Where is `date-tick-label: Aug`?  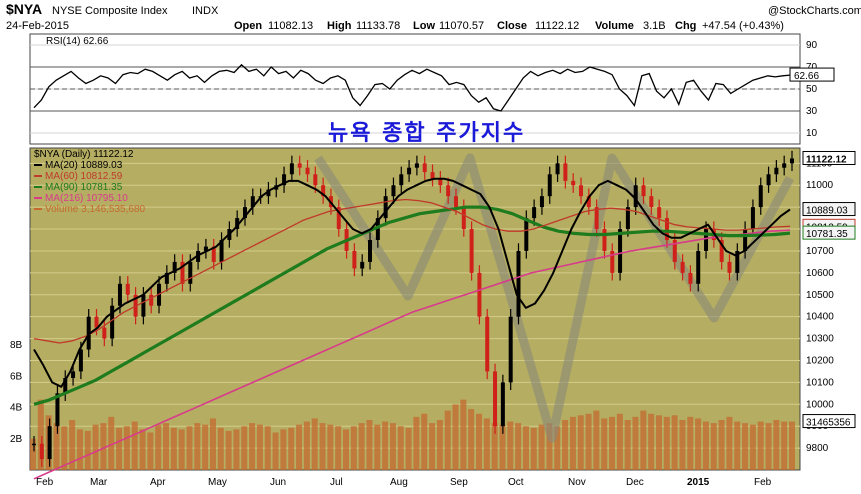
date-tick-label: Aug is located at coordinates (399, 482).